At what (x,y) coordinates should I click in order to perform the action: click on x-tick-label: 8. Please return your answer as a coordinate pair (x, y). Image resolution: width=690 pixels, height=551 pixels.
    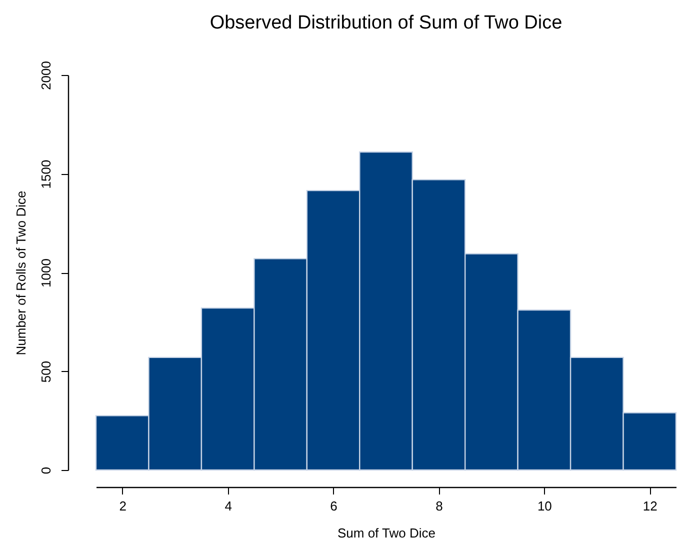
    Looking at the image, I should click on (439, 506).